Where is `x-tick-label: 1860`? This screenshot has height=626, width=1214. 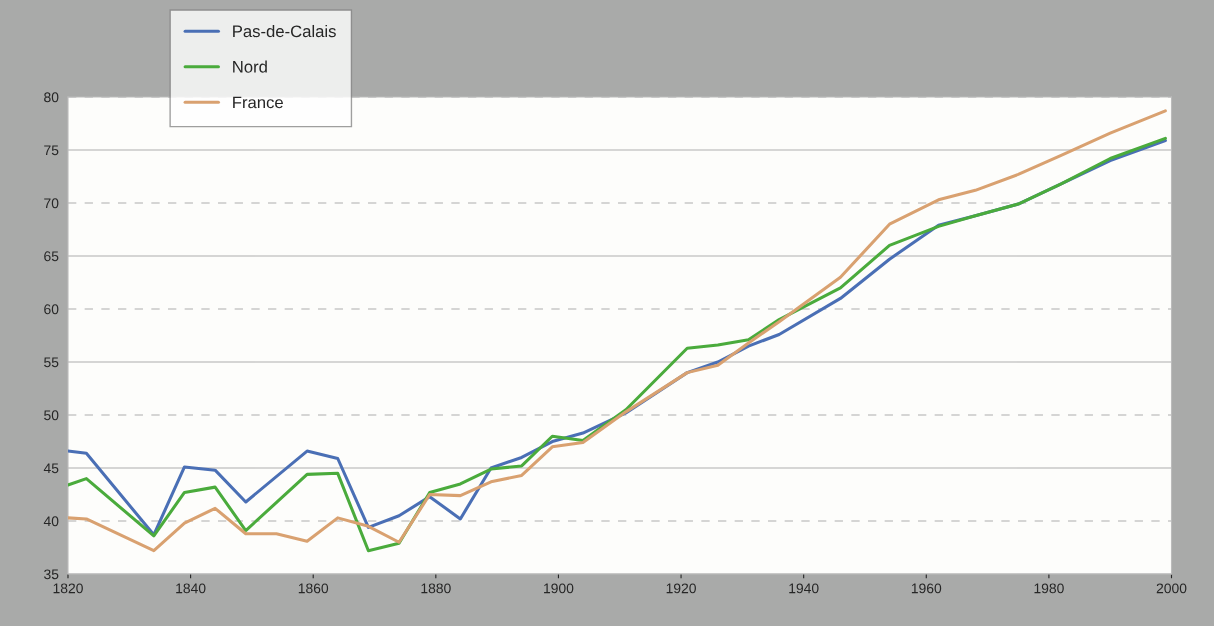 x-tick-label: 1860 is located at coordinates (313, 588).